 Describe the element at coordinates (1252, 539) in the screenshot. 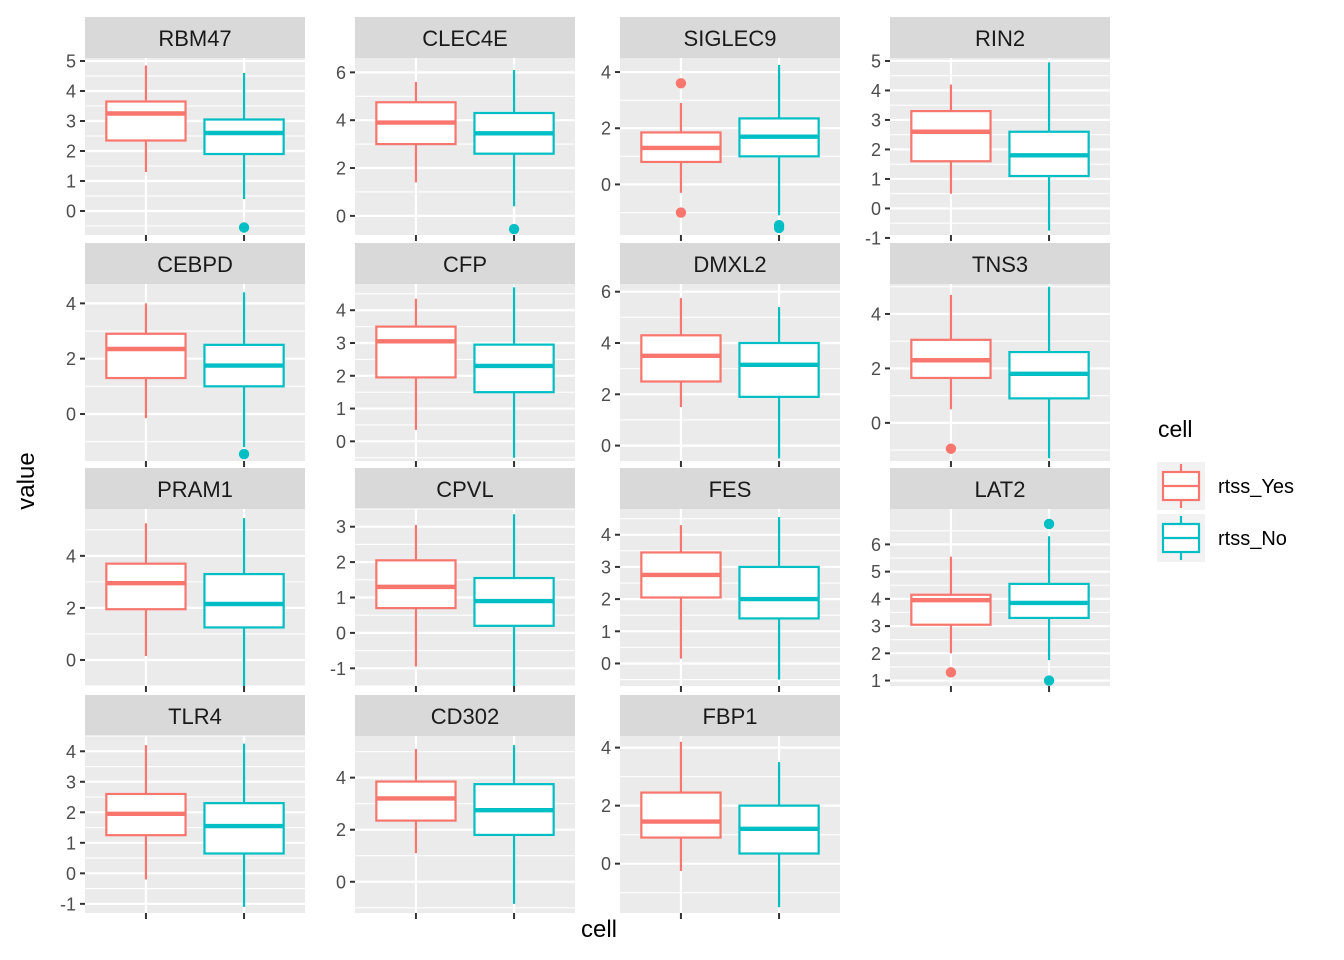

I see `legend-label: rtss_No` at that location.